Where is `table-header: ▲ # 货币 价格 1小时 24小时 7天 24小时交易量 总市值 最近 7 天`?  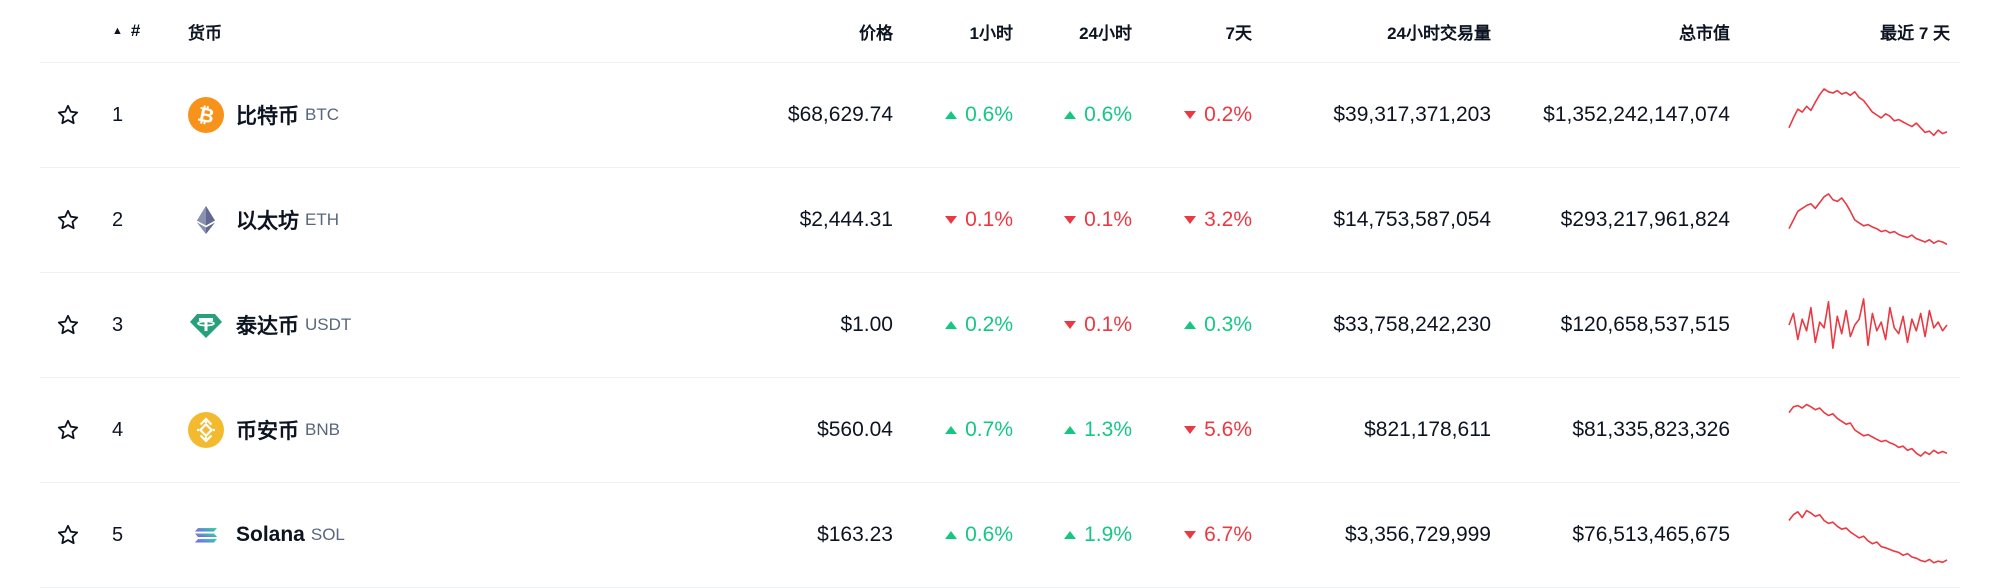 table-header: ▲ # 货币 价格 1小时 24小时 7天 24小时交易量 总市值 最近 7 天 is located at coordinates (1000, 31).